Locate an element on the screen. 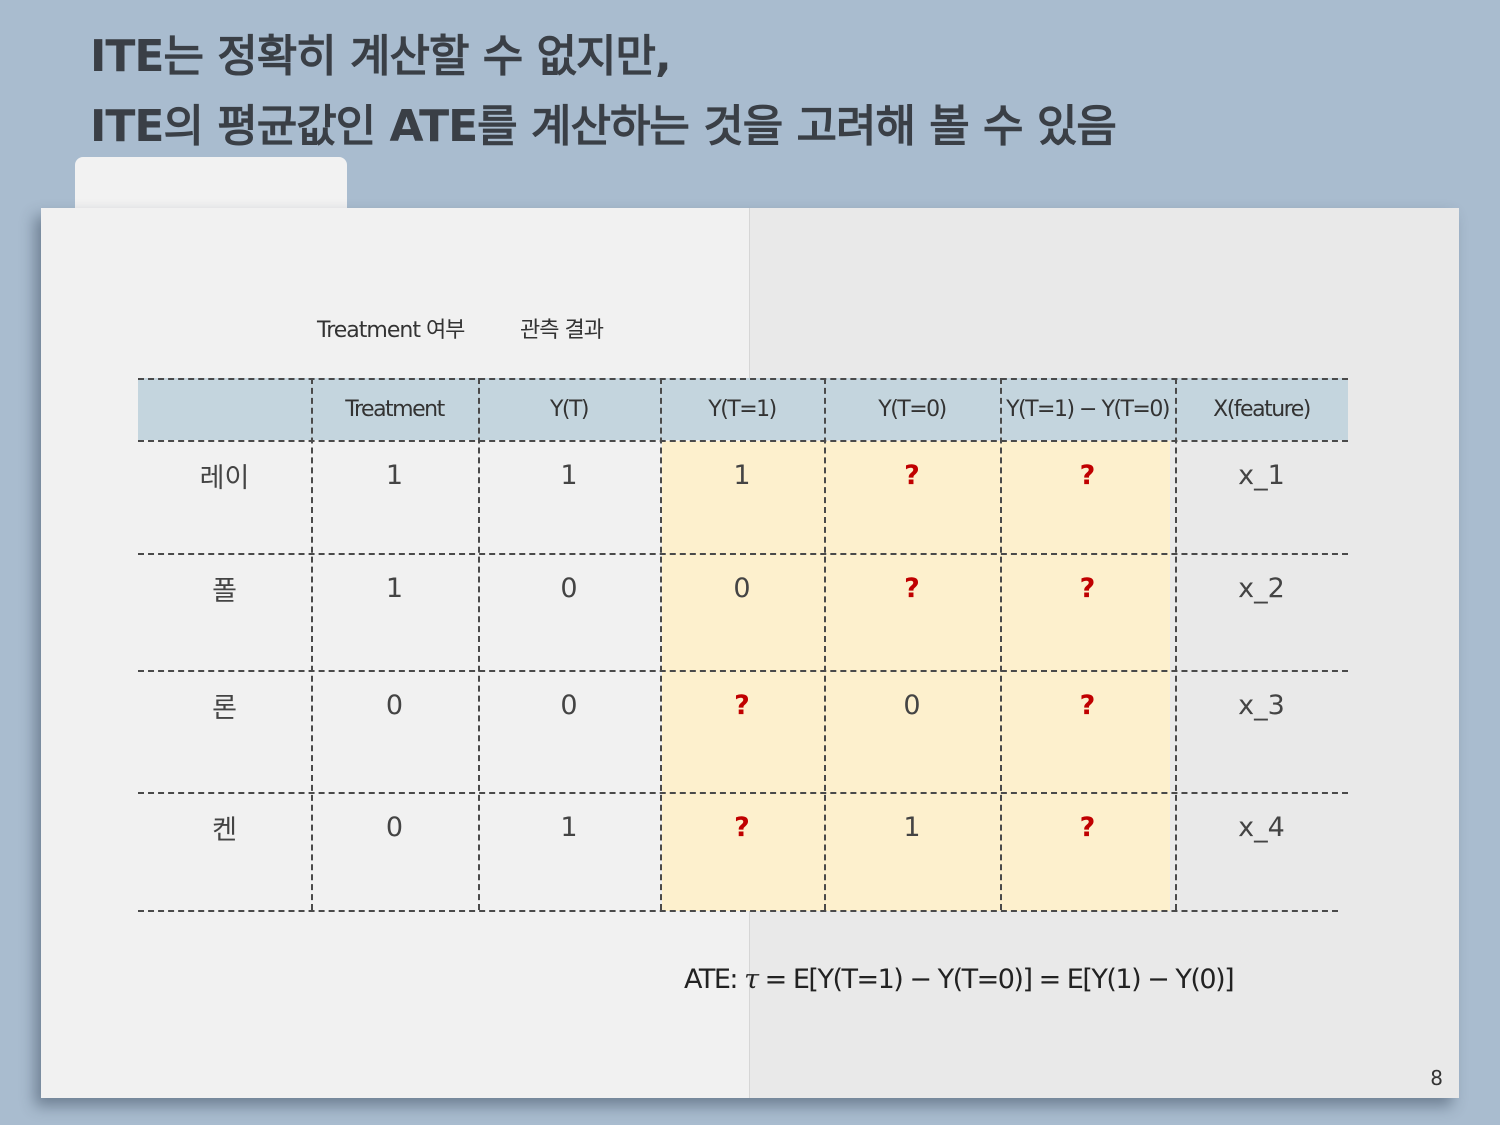 Image resolution: width=1500 pixels, height=1125 pixels. table-header-cell: Y(T) is located at coordinates (569, 409).